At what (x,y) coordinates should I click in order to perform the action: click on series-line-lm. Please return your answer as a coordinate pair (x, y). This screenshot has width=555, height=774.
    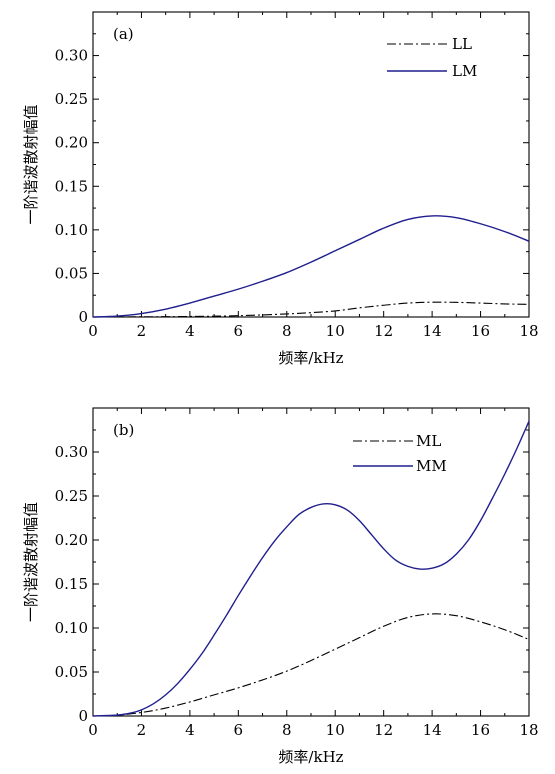
    Looking at the image, I should click on (311, 266).